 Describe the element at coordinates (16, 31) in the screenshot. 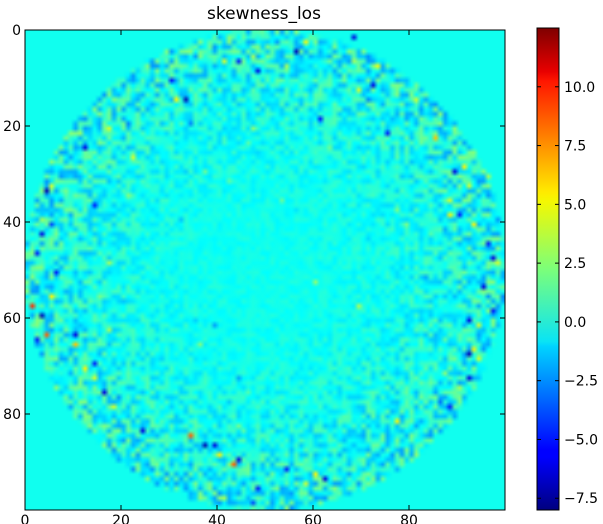

I see `y-tick-label: 0` at that location.